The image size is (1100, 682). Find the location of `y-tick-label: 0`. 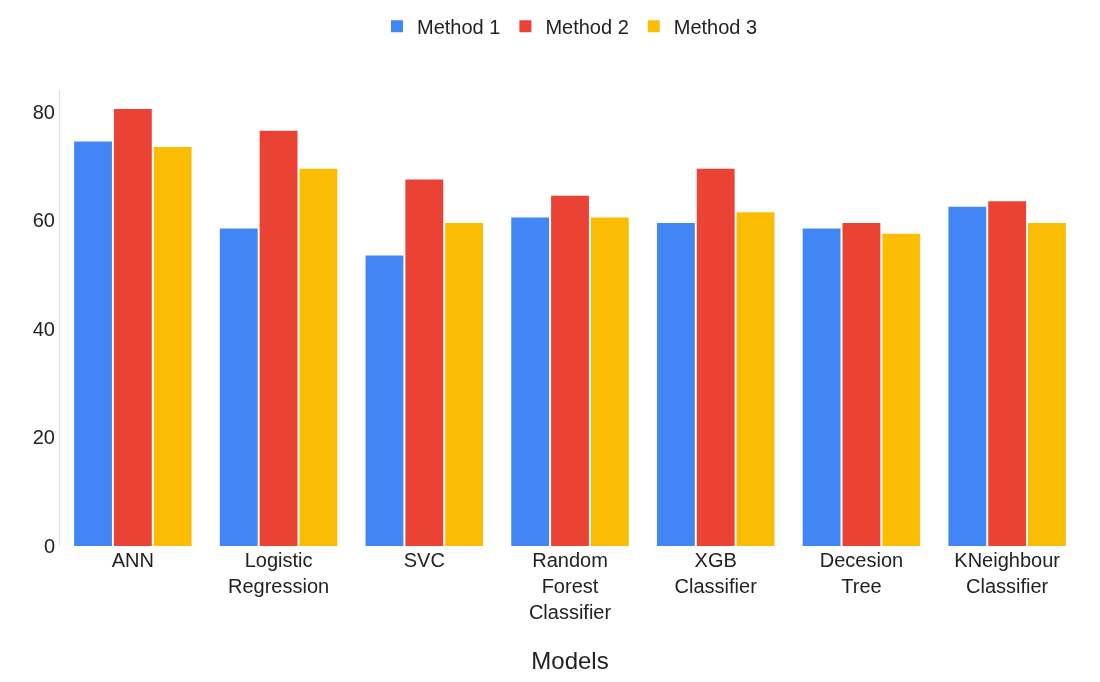

y-tick-label: 0 is located at coordinates (49, 546).